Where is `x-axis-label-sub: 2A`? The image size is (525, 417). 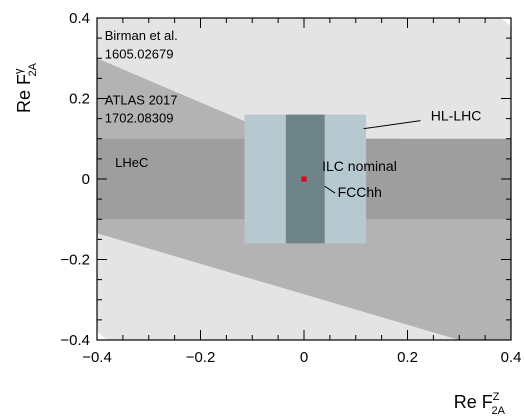 x-axis-label-sub: 2A is located at coordinates (499, 411).